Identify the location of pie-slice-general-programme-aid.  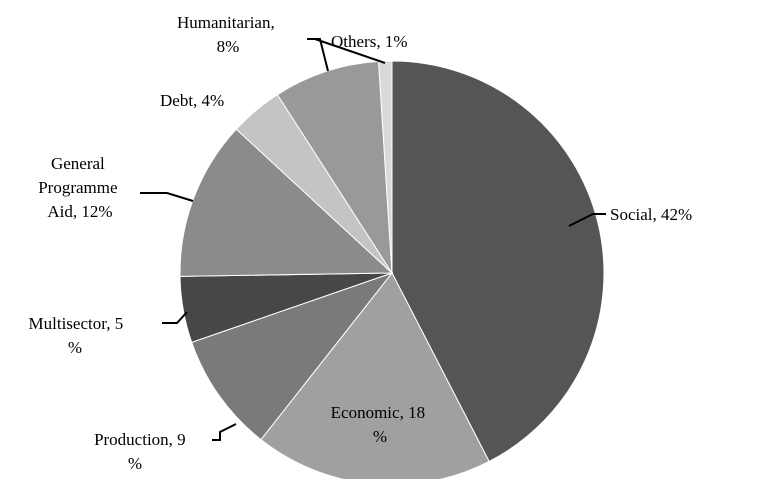
(286, 202).